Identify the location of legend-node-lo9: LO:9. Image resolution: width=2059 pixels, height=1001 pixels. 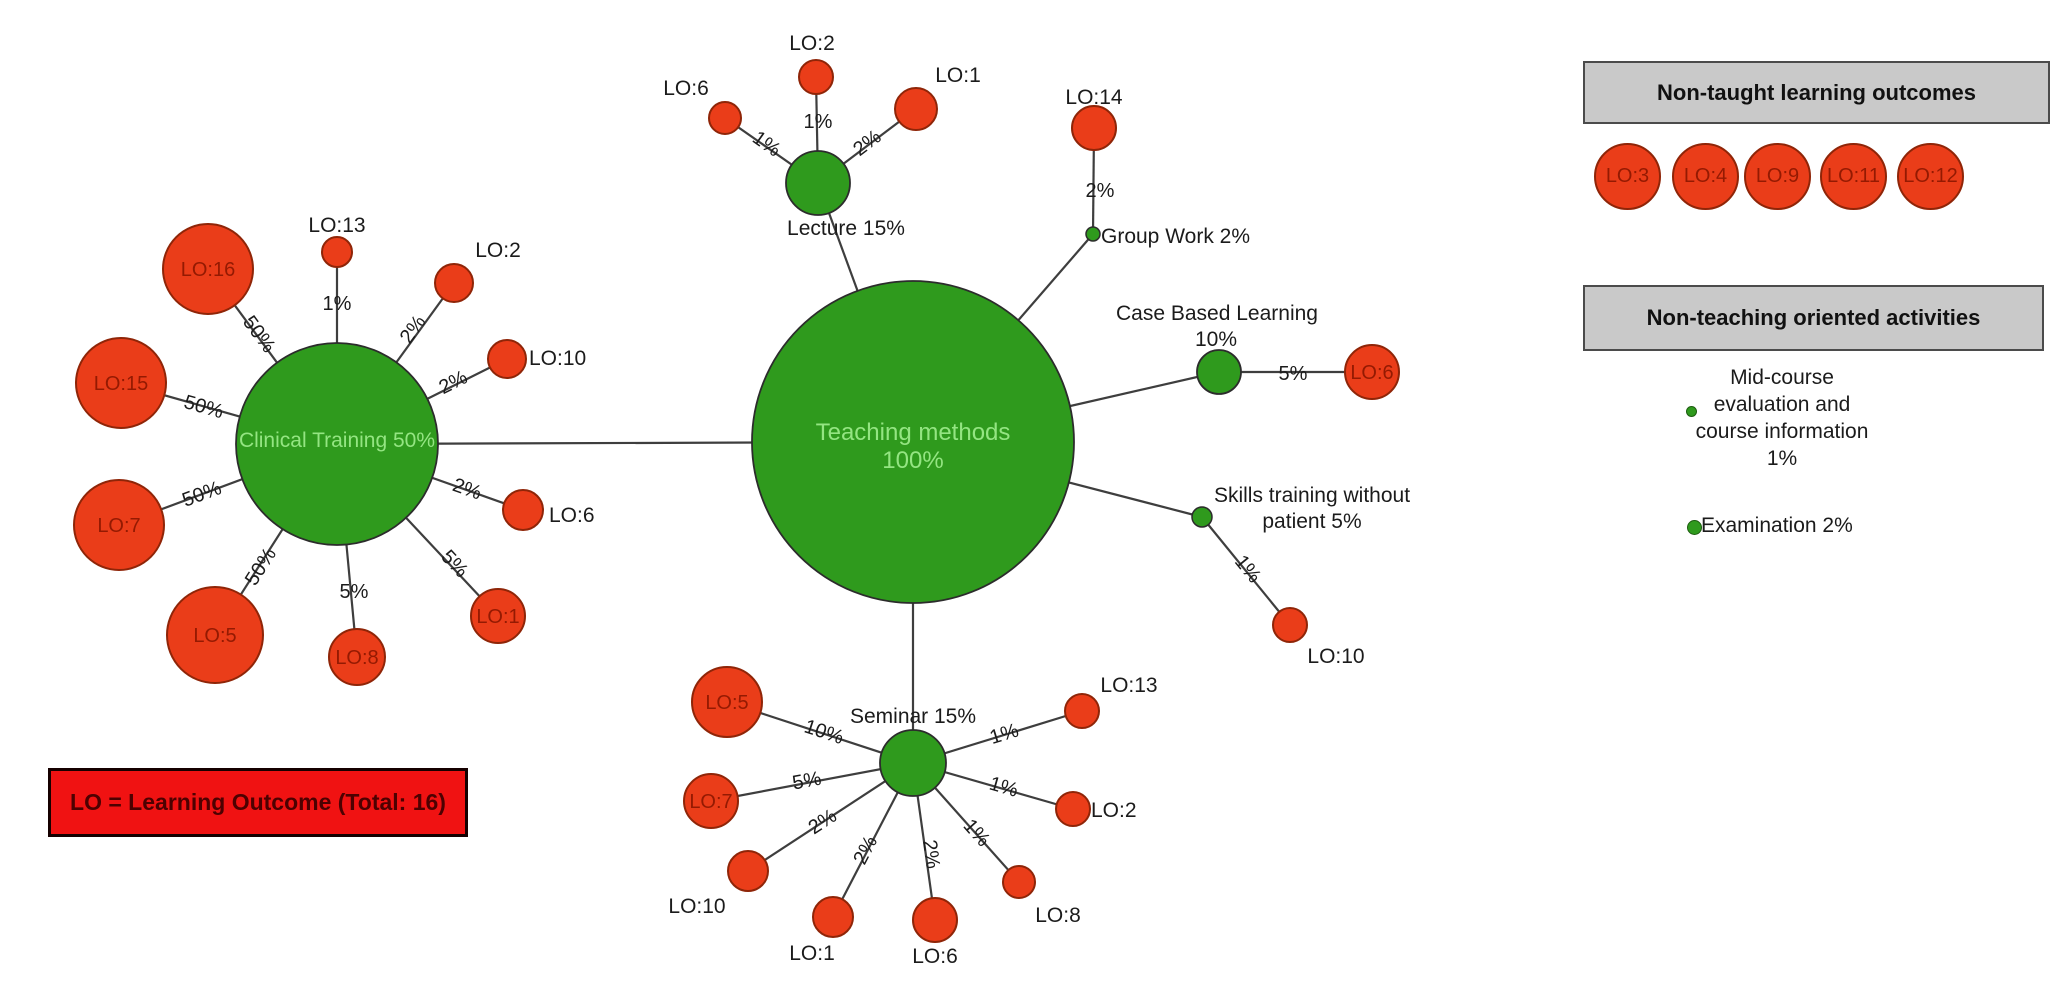
(1777, 176).